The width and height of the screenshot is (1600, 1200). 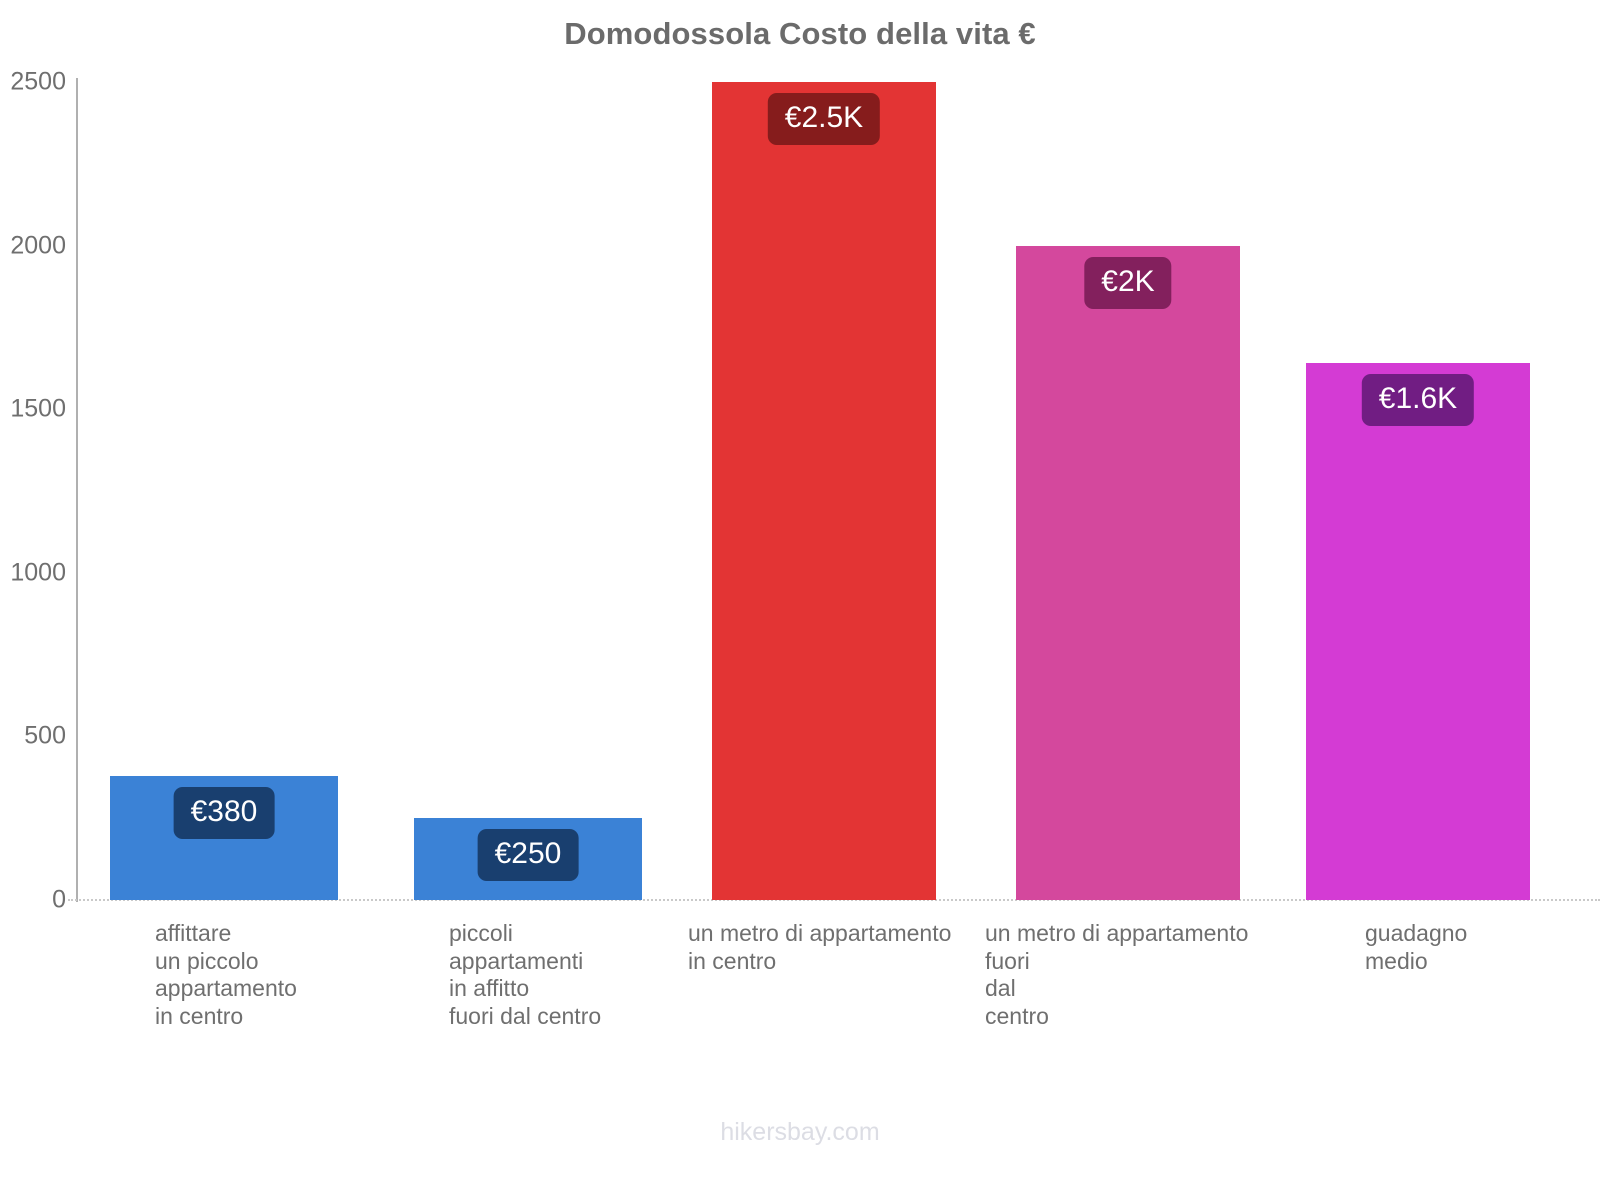 I want to click on bar-value-label: €2.5K, so click(x=824, y=119).